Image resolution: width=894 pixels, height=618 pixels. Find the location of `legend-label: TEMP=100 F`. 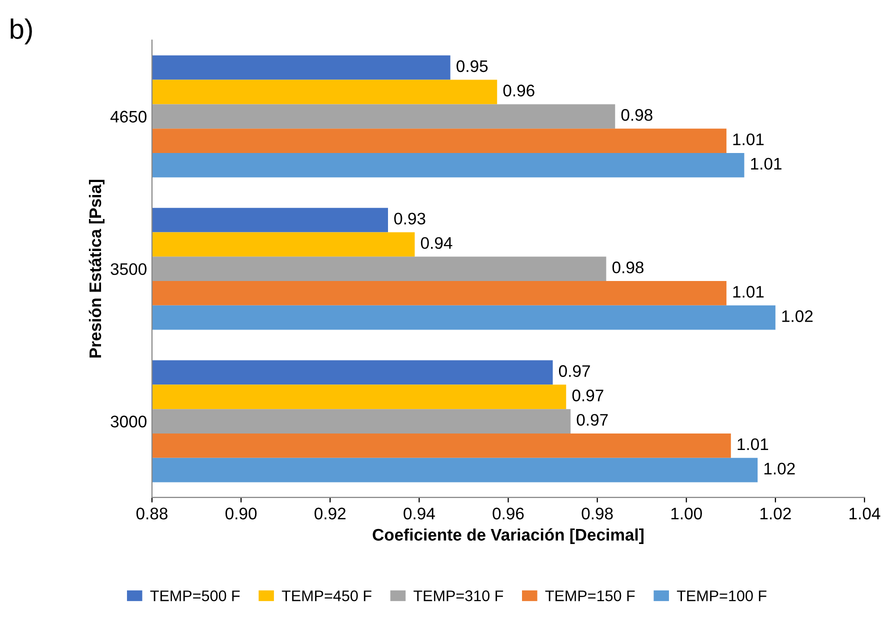

legend-label: TEMP=100 F is located at coordinates (721, 596).